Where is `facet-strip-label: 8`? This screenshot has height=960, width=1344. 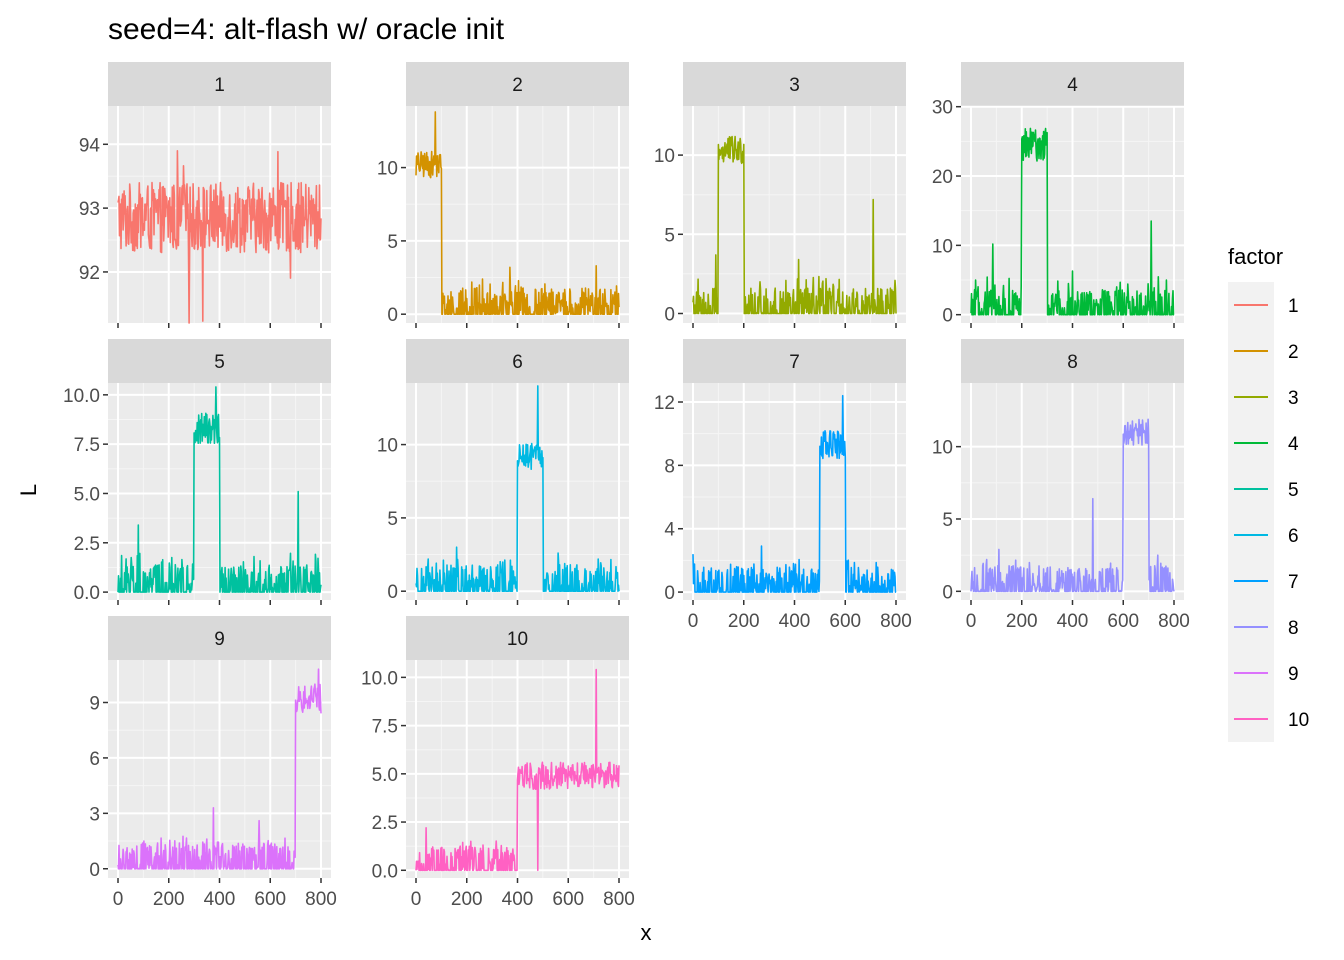 facet-strip-label: 8 is located at coordinates (1072, 362).